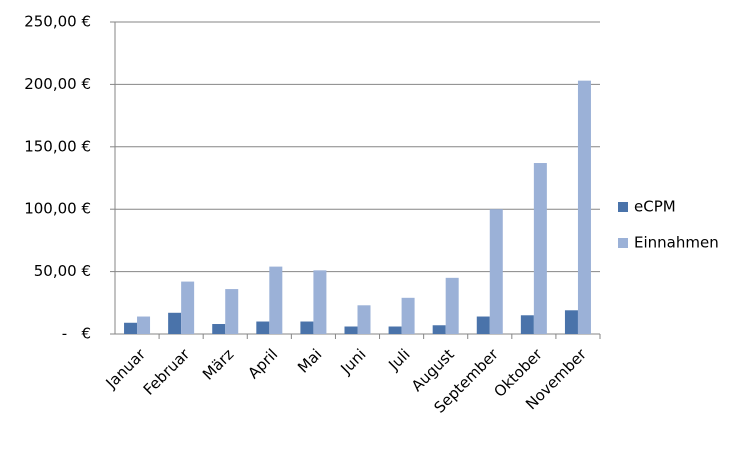  Describe the element at coordinates (398, 359) in the screenshot. I see `x-tick-label: Juli` at that location.